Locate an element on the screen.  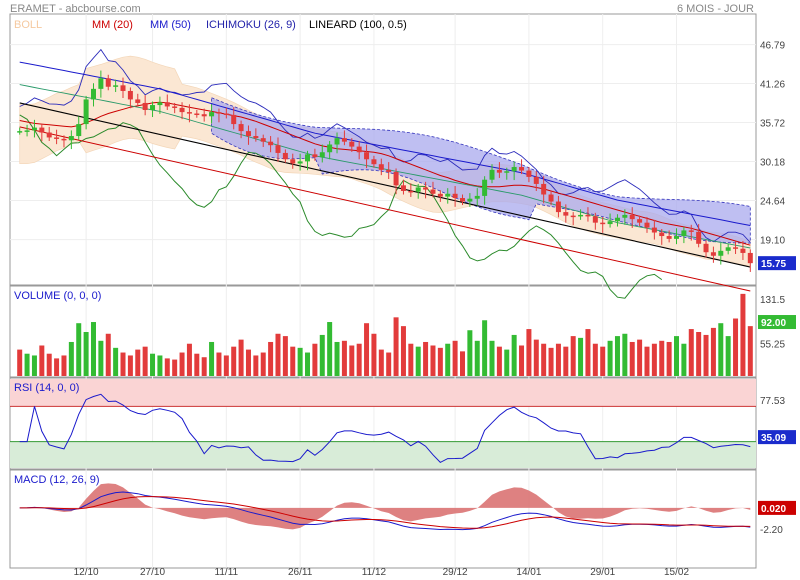
x-tick-label-3: 26/11 is located at coordinates (300, 572).